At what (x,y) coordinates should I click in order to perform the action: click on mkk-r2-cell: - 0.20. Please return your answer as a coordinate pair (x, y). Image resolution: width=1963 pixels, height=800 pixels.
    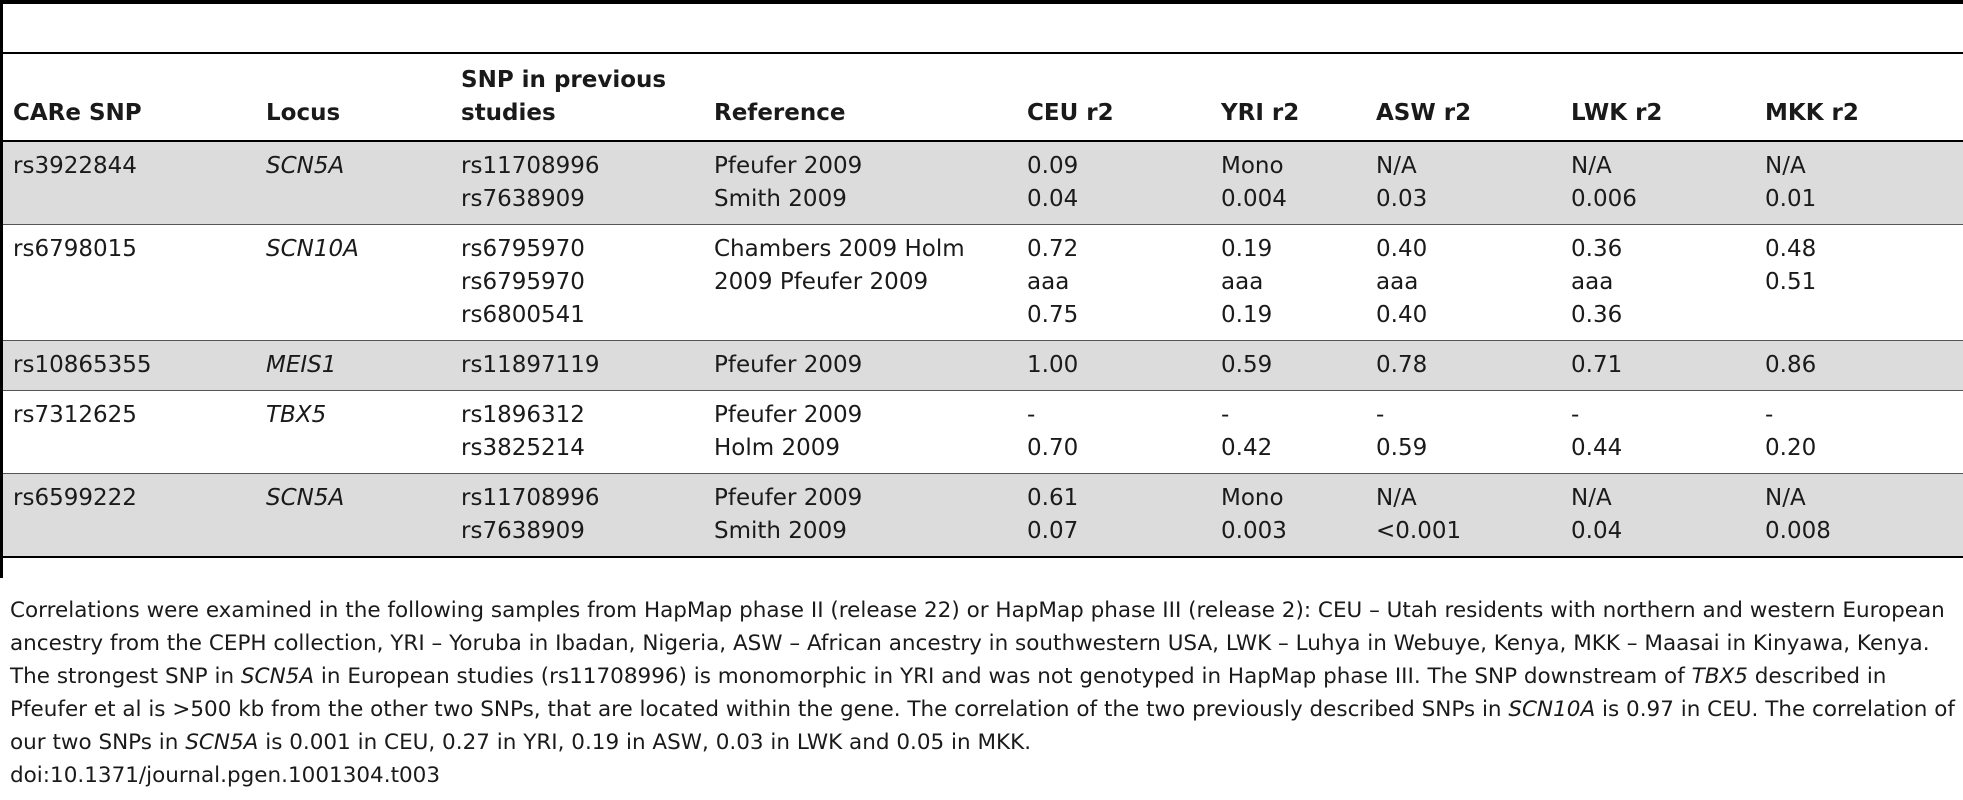
    Looking at the image, I should click on (1859, 432).